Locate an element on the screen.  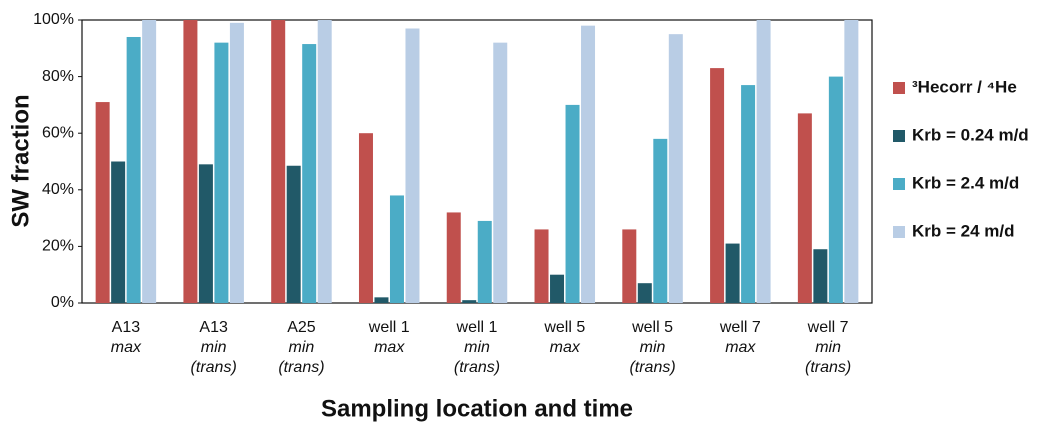
legend-label: Krb = 2.4 m/d is located at coordinates (965, 182).